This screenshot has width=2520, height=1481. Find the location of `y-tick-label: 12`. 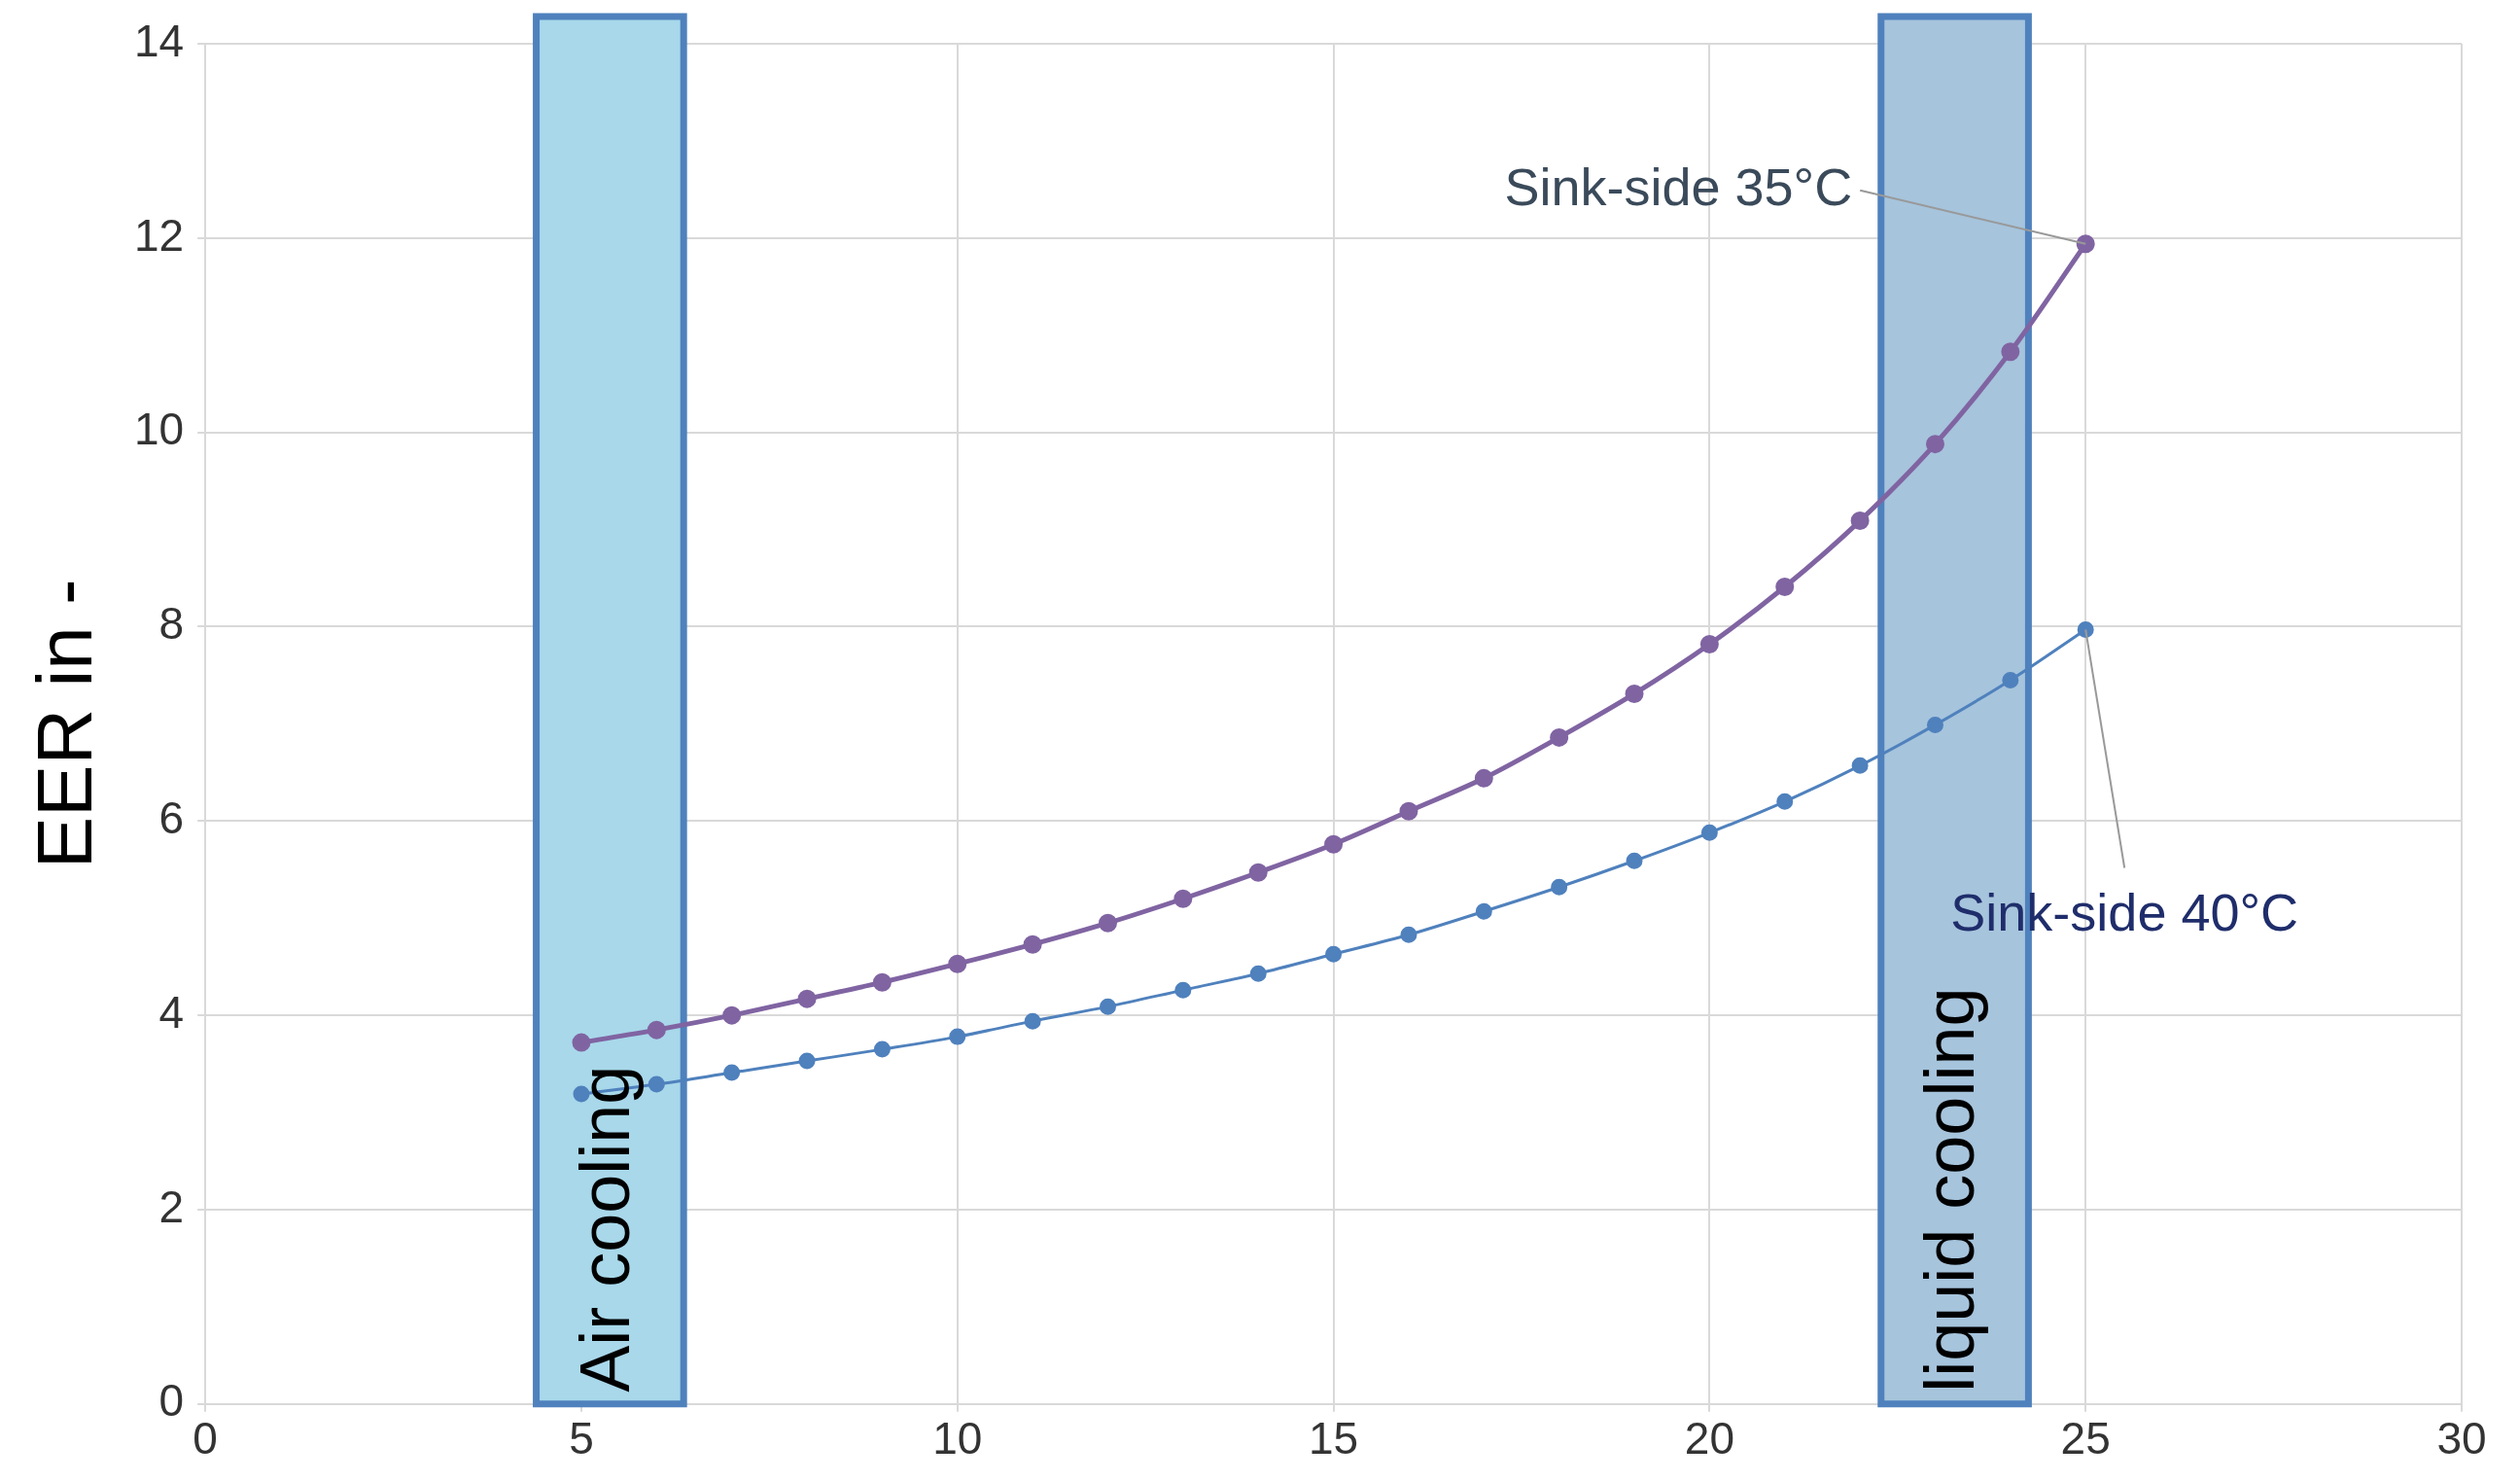

y-tick-label: 12 is located at coordinates (159, 235).